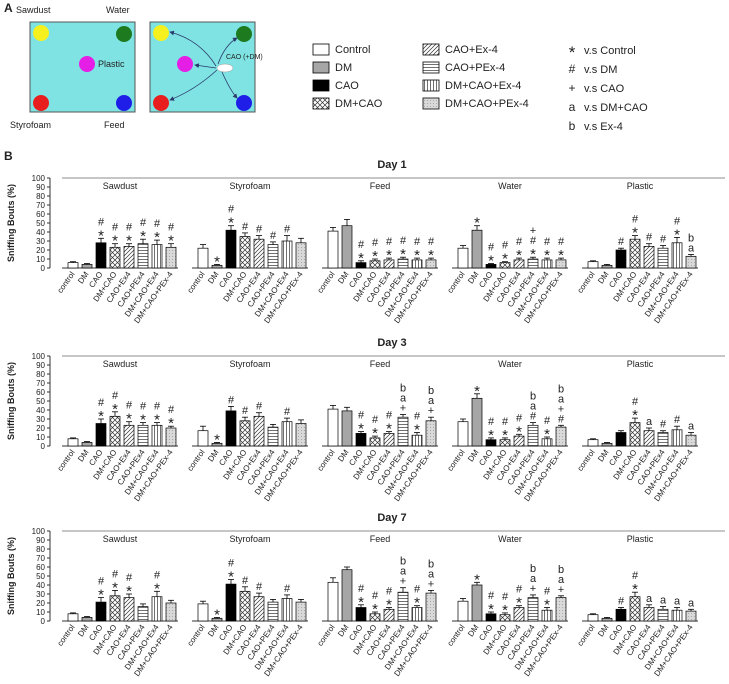  Describe the element at coordinates (244, 103) in the screenshot. I see `object-feed` at that location.